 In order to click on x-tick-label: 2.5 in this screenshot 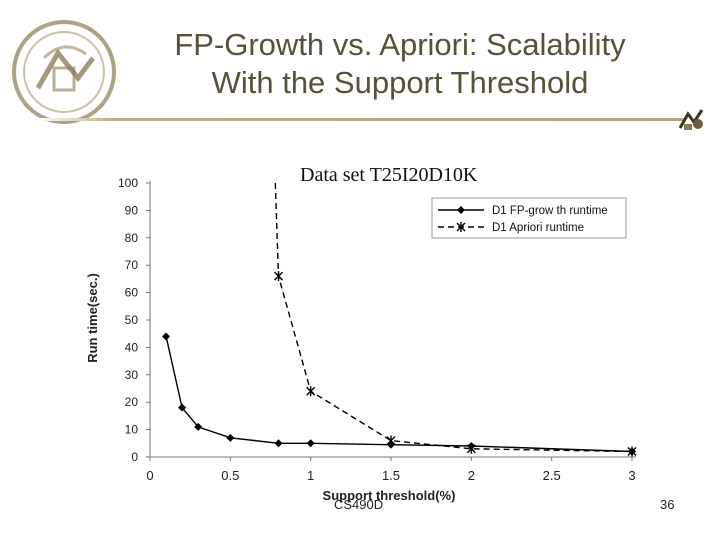, I will do `click(552, 475)`.